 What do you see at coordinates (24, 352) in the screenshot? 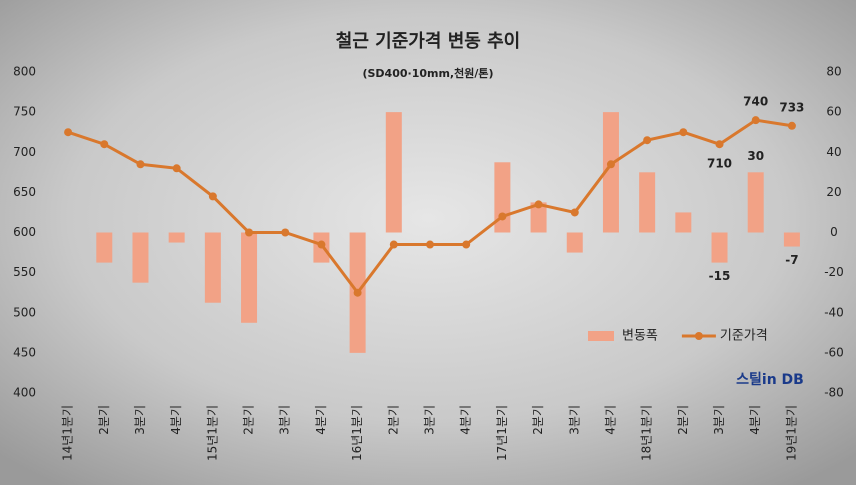
I see `y-tick-label: 450` at bounding box center [24, 352].